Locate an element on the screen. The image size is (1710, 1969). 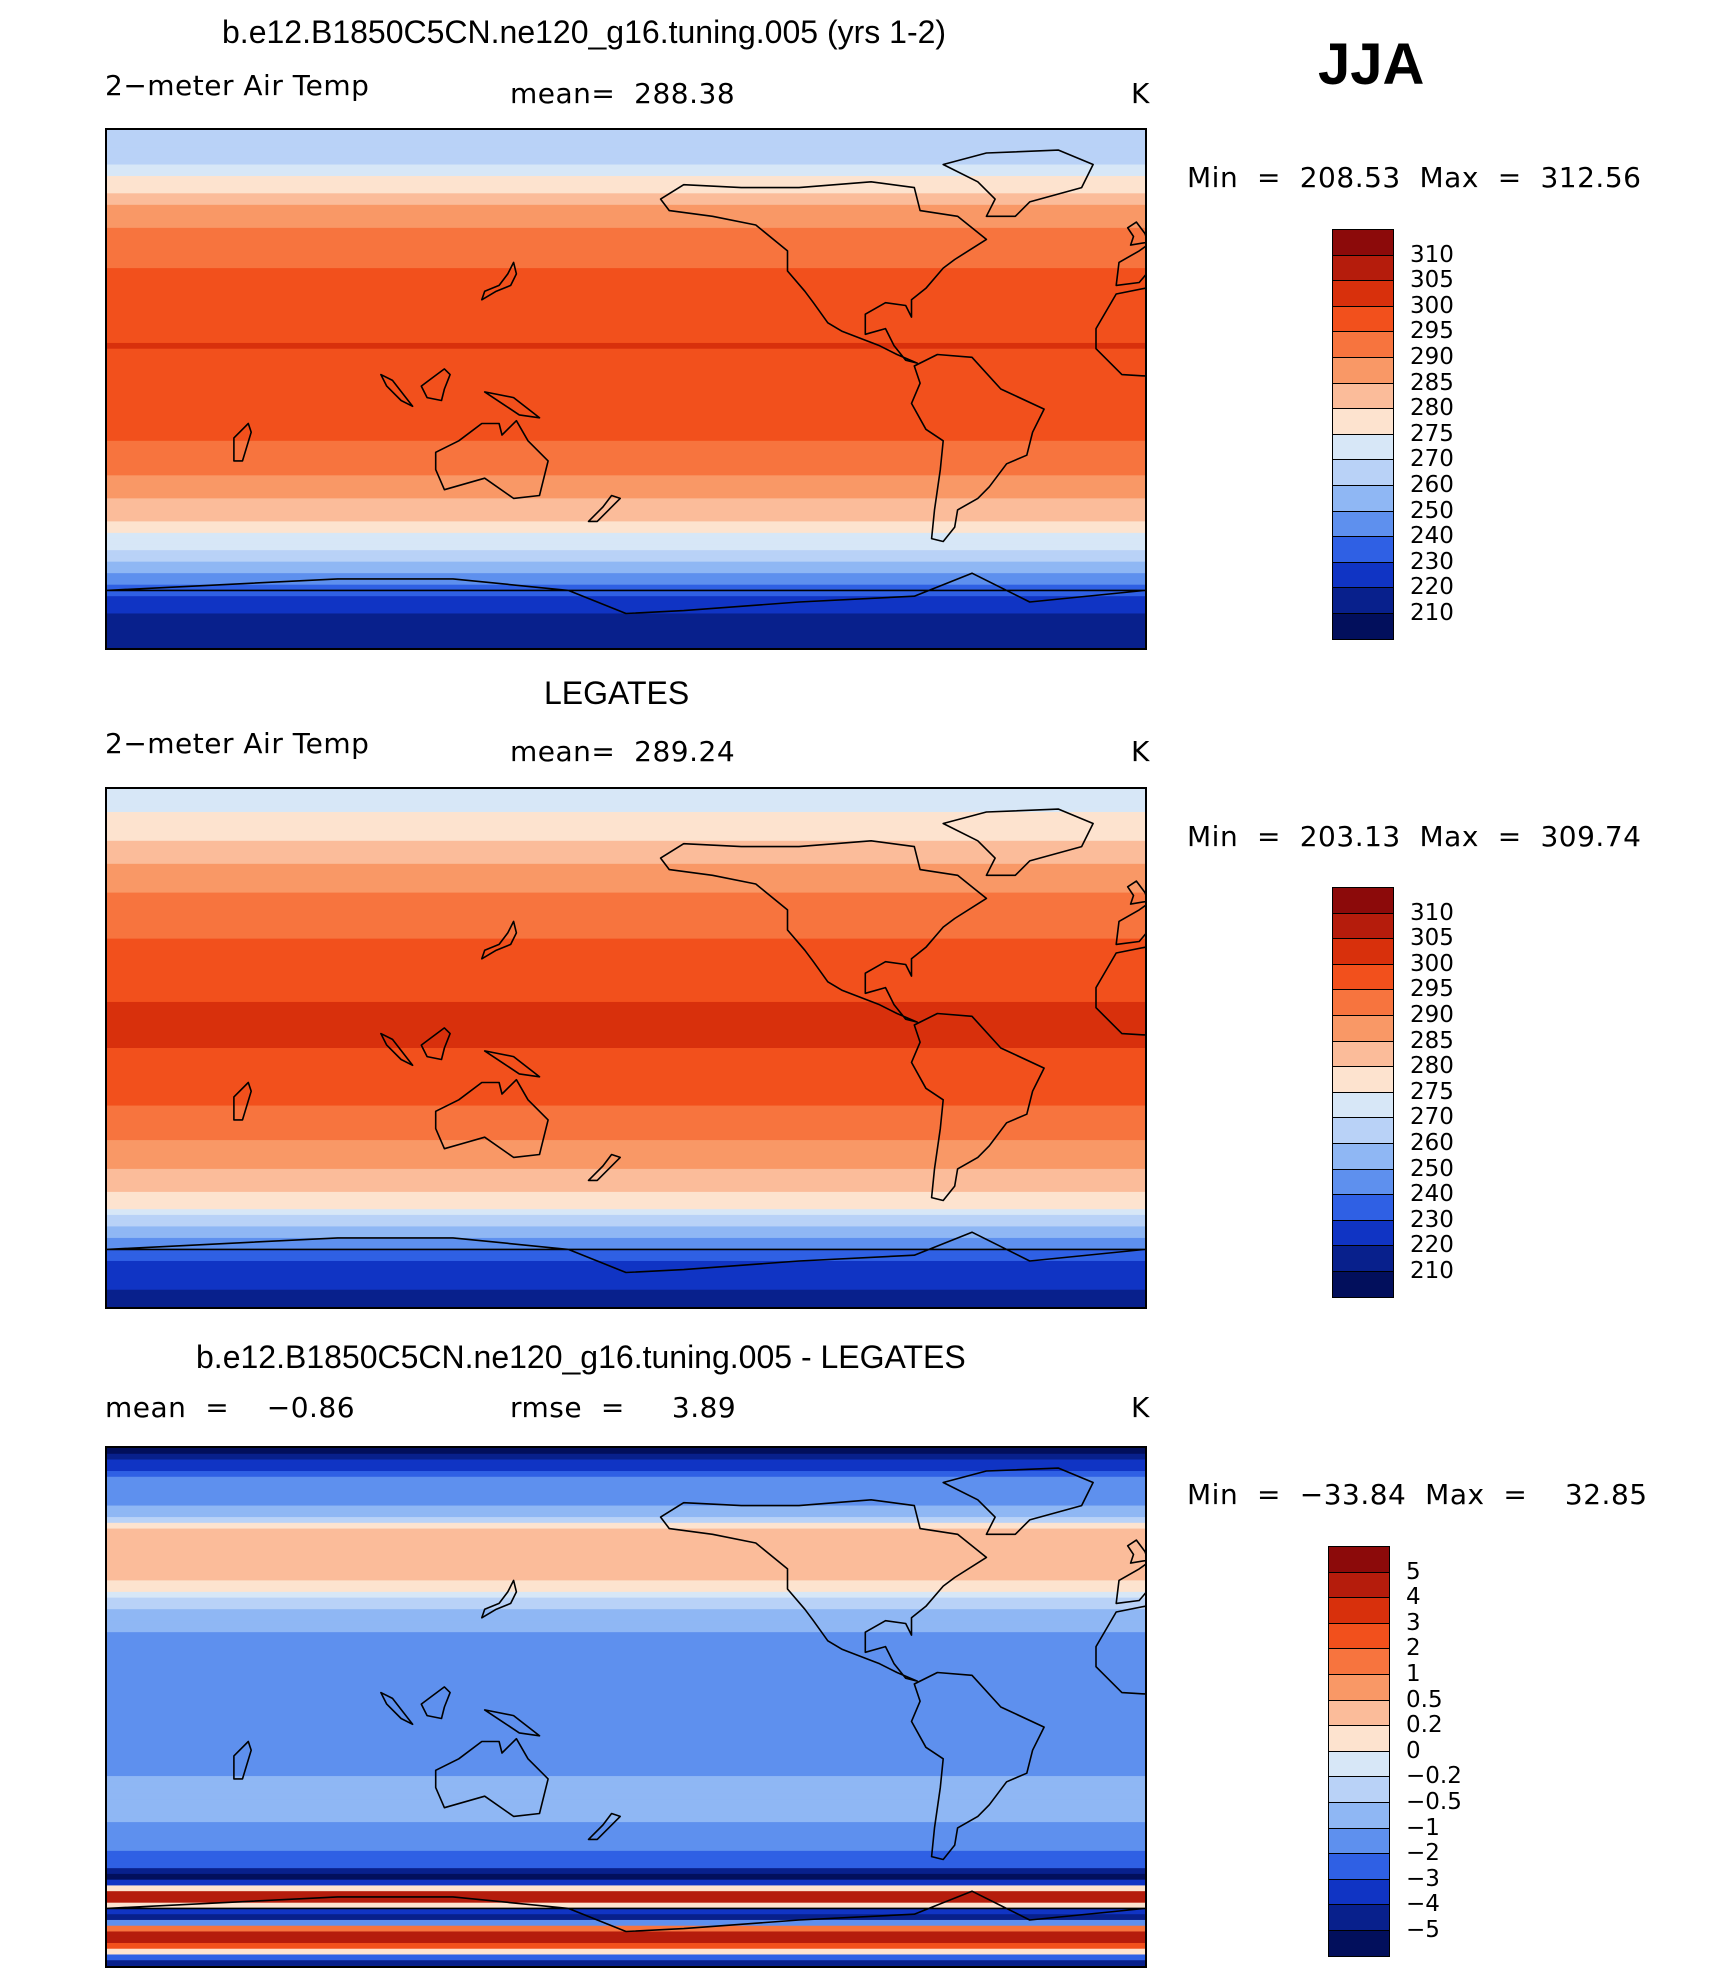
colorbar-tick-label: 4 is located at coordinates (1413, 1597).